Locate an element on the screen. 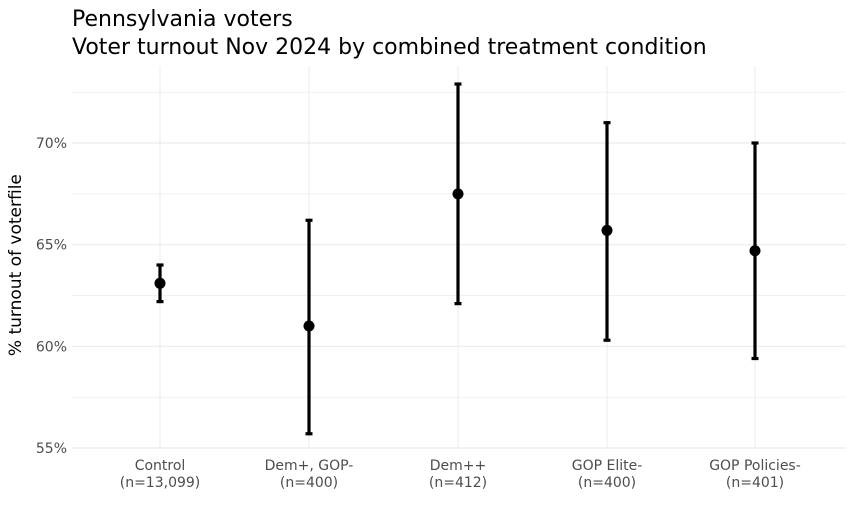 The width and height of the screenshot is (852, 523). x-tick-label: GOP Elite- is located at coordinates (607, 466).